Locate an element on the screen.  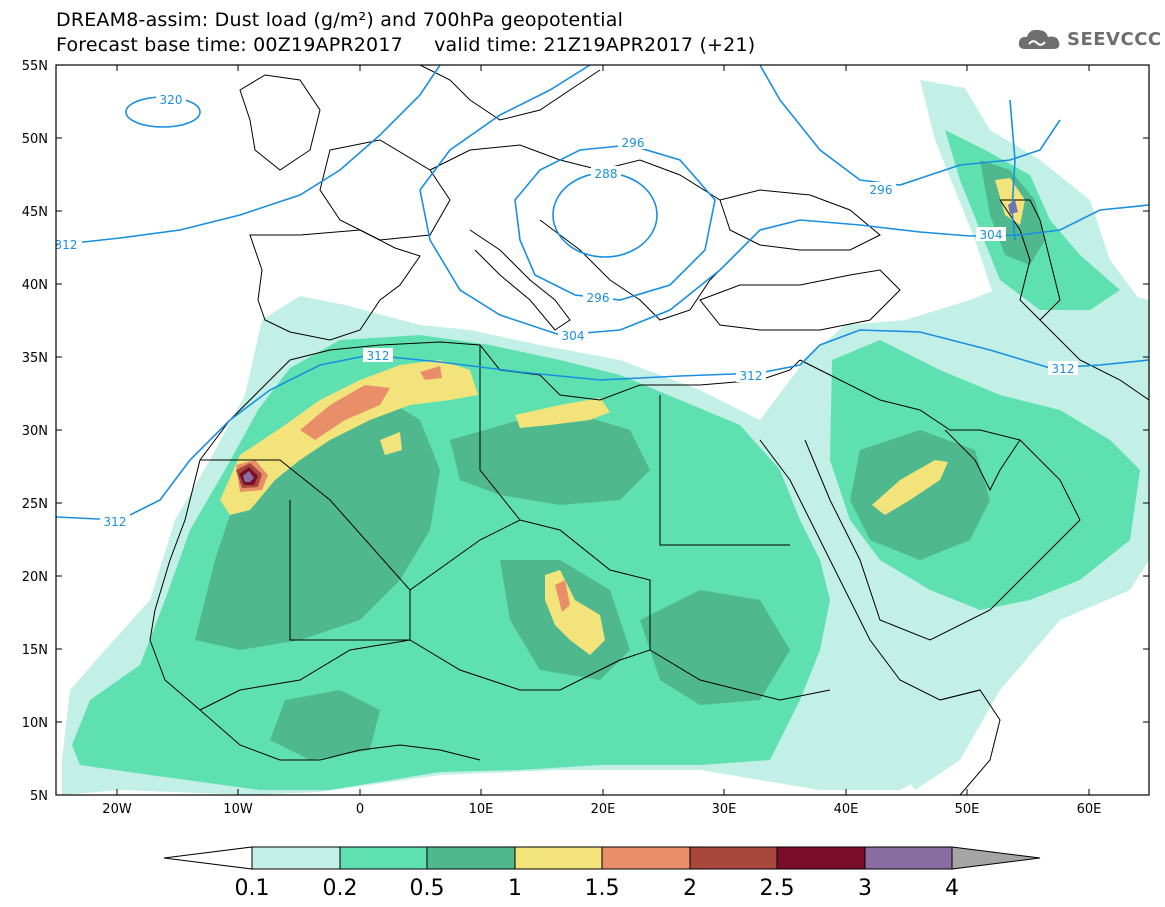
lat-tick-label: 40N is located at coordinates (35, 285).